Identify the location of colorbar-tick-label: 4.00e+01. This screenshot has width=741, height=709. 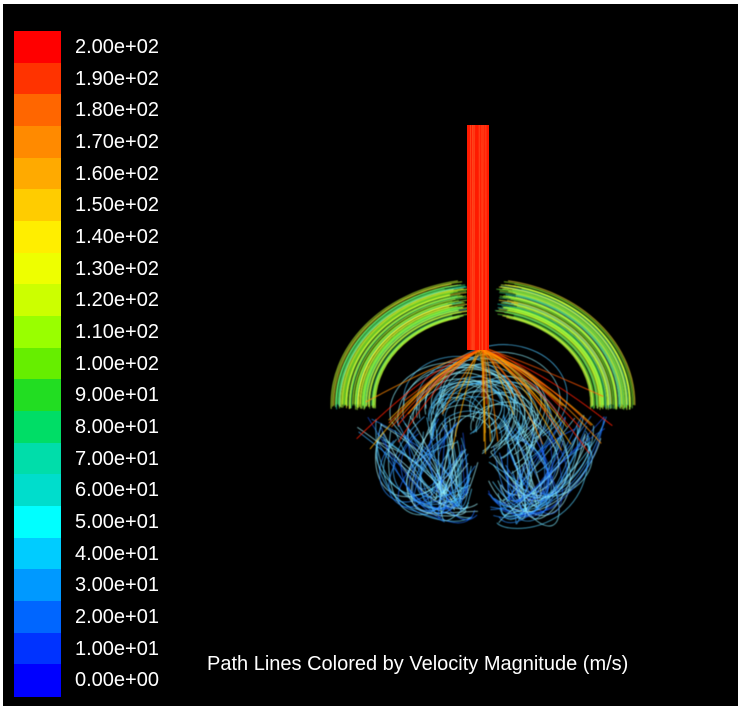
(117, 553).